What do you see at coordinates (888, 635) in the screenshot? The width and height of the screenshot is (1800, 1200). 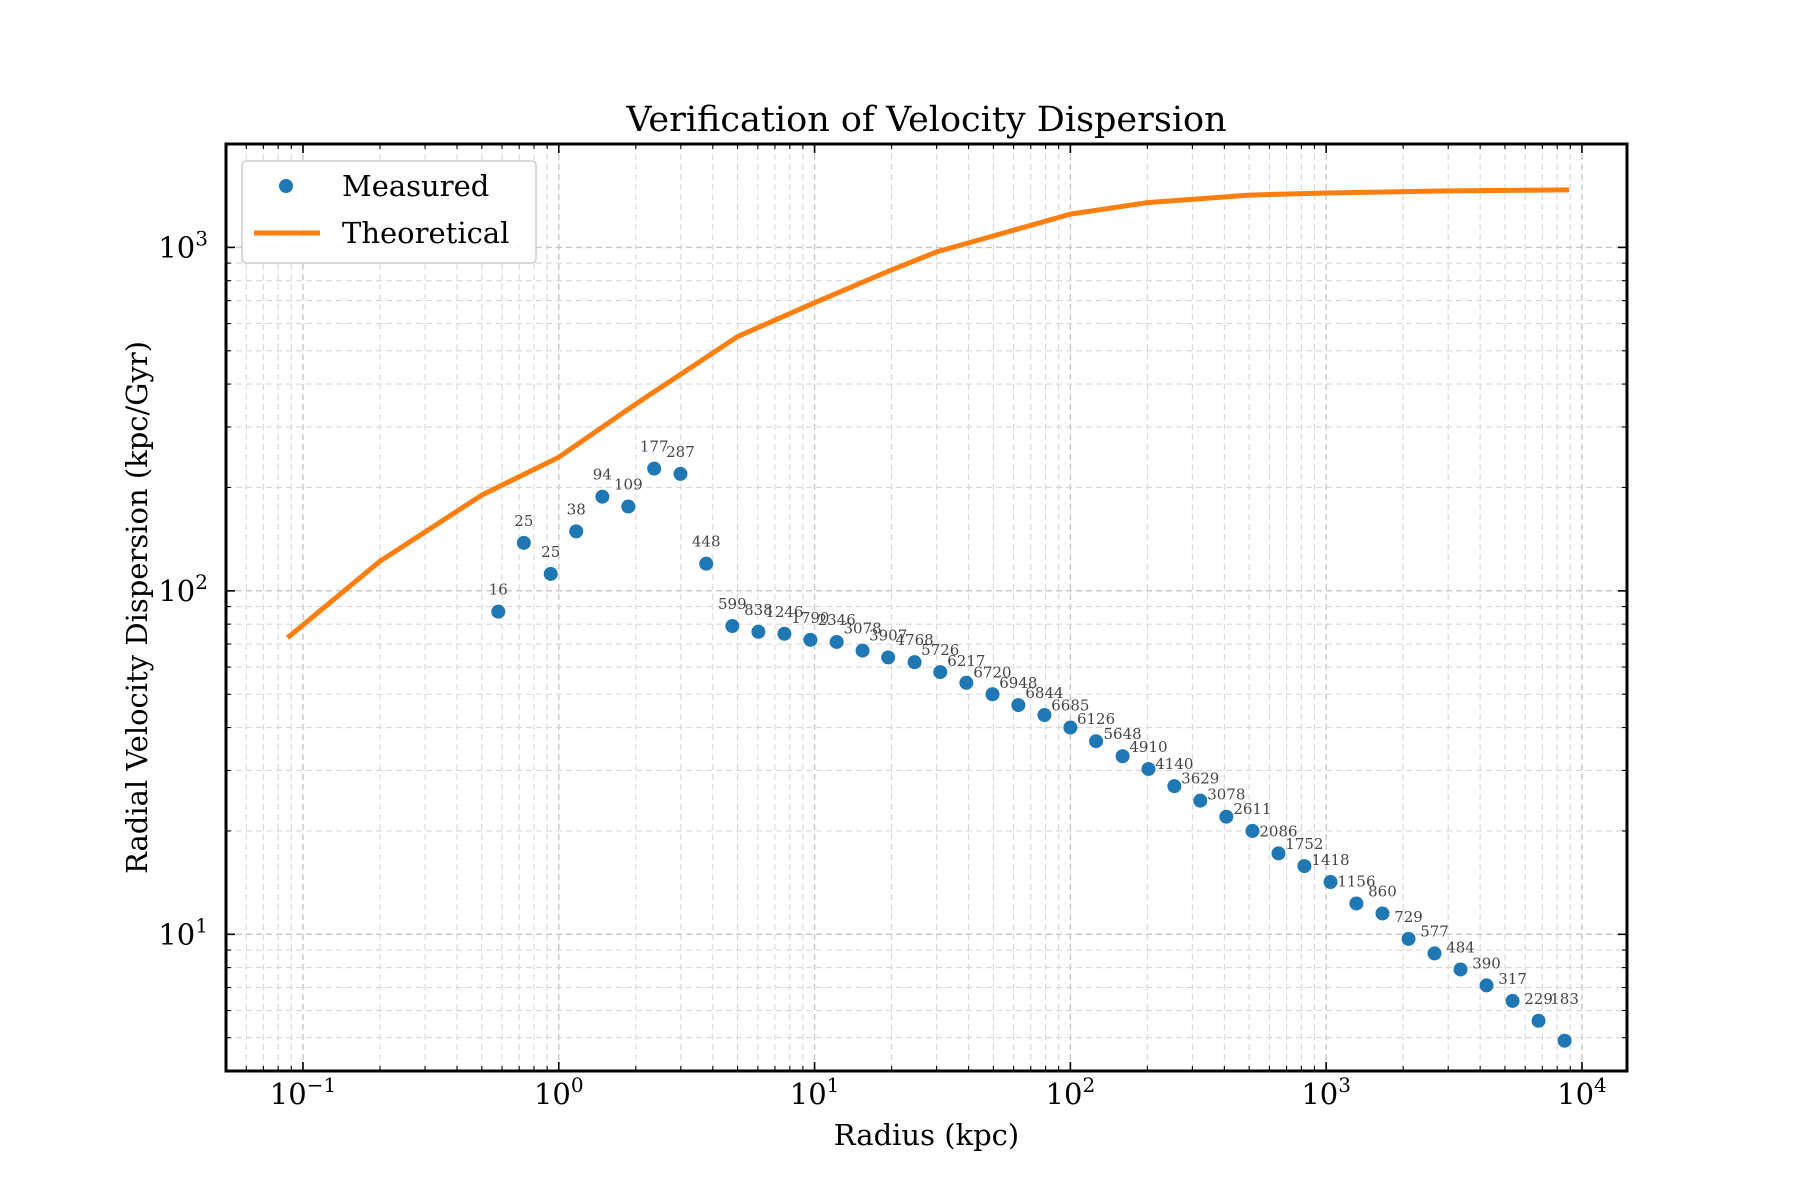 I see `point-annotation: 3907` at bounding box center [888, 635].